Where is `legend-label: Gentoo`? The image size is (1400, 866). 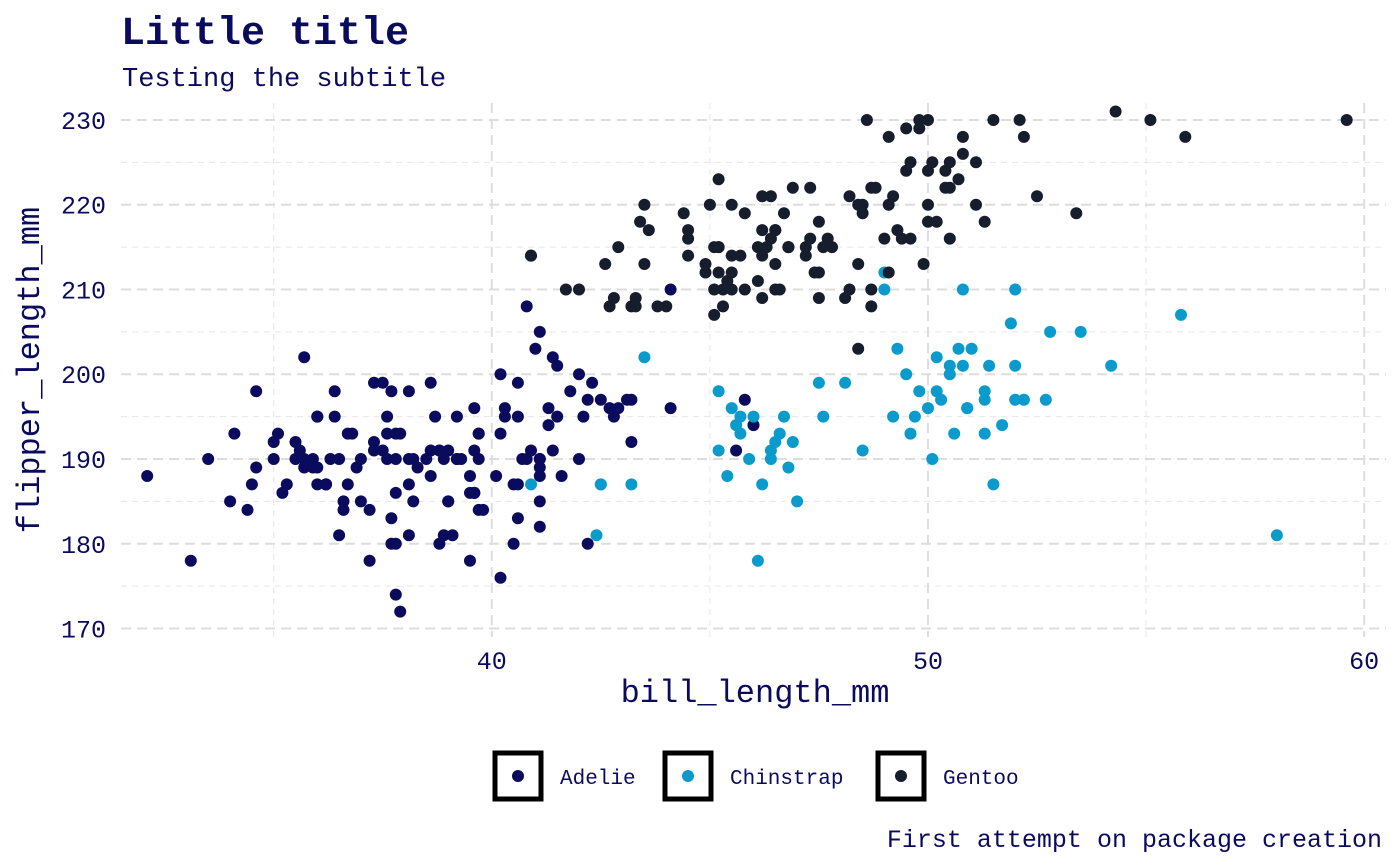 legend-label: Gentoo is located at coordinates (981, 779).